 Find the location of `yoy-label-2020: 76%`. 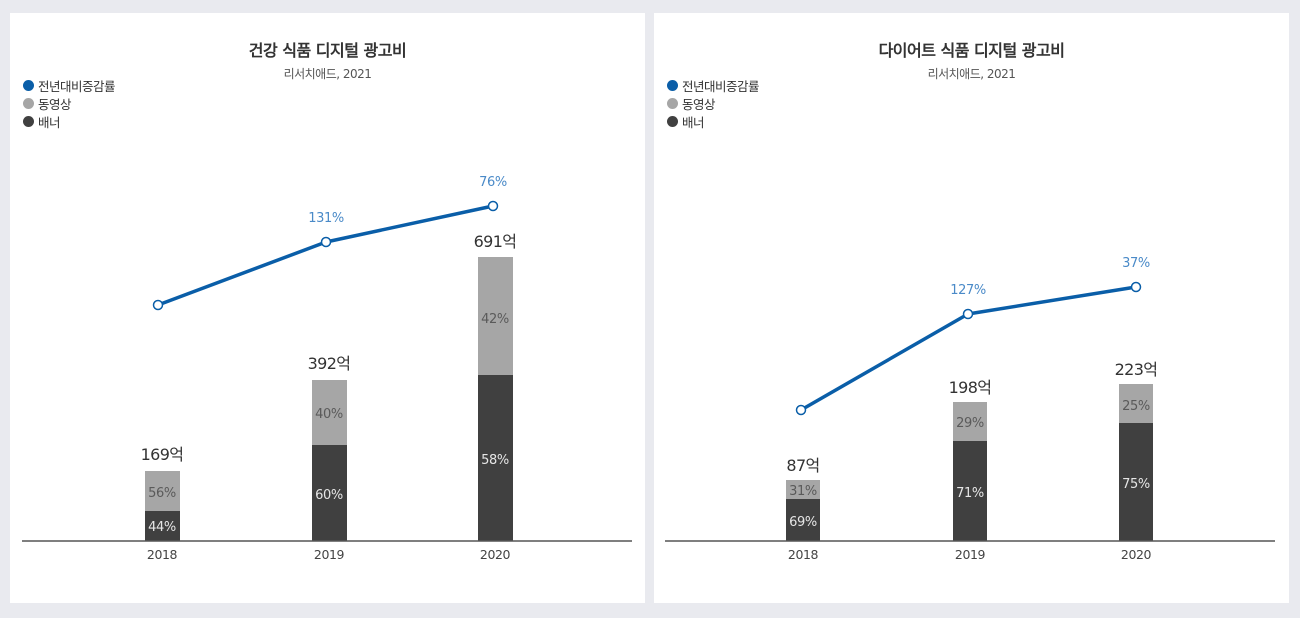

yoy-label-2020: 76% is located at coordinates (493, 182).